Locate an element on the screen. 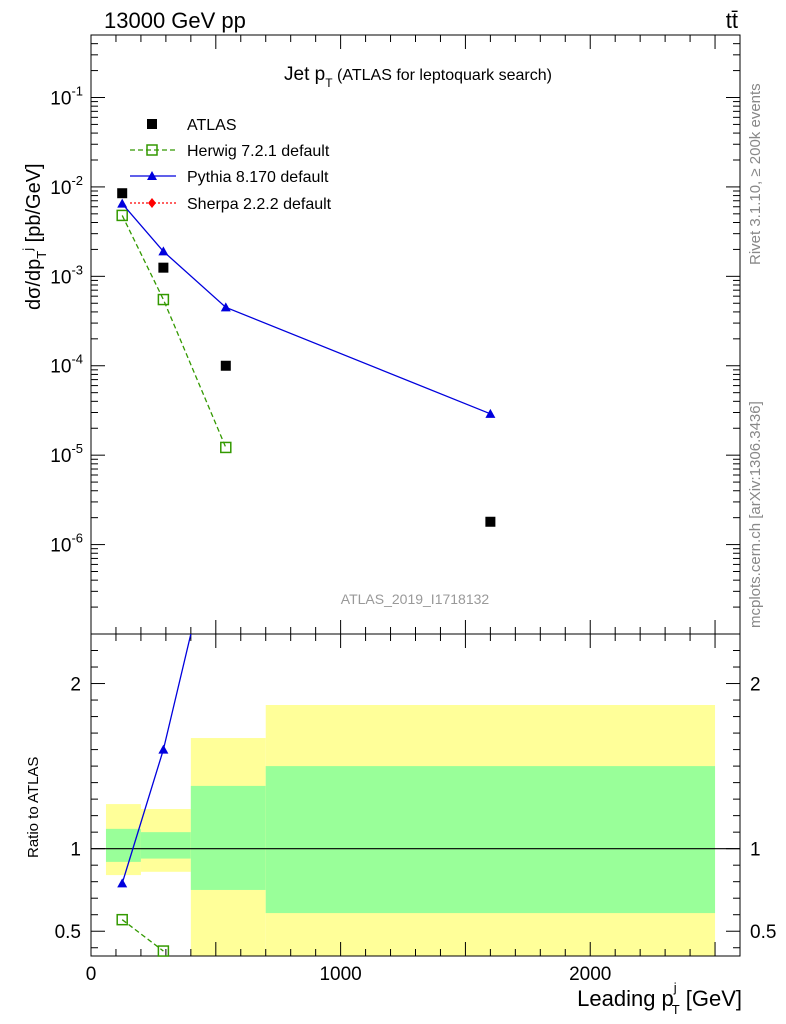  y-axis-label-bottom: Ratio to ATLAS is located at coordinates (33, 807).